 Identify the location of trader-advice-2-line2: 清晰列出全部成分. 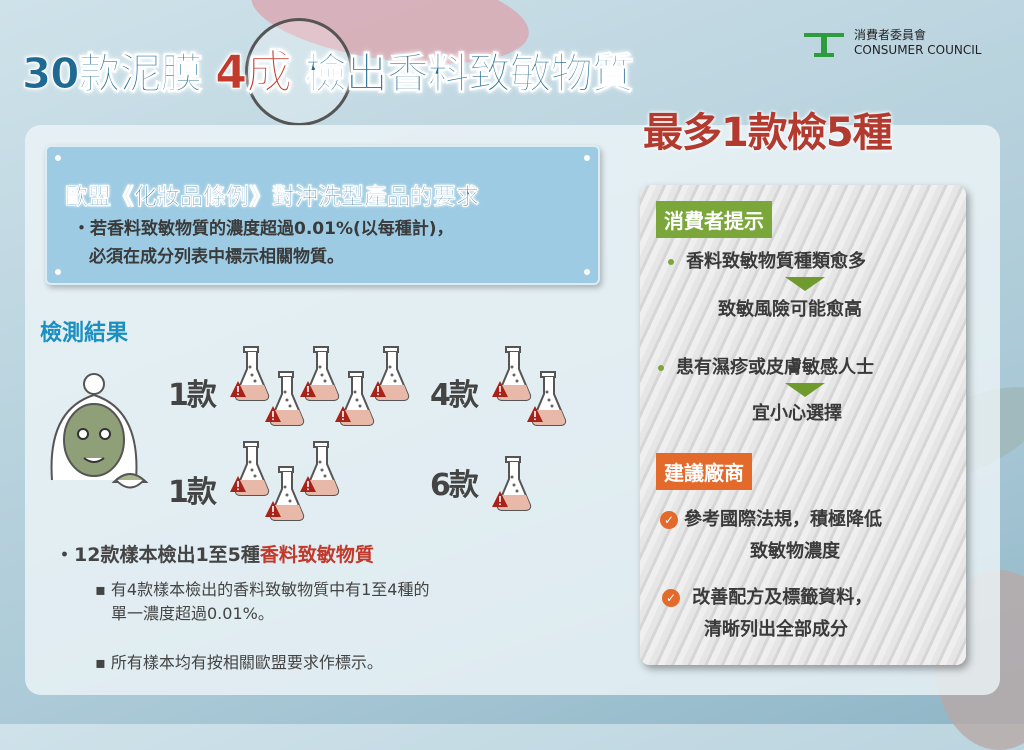
(776, 629).